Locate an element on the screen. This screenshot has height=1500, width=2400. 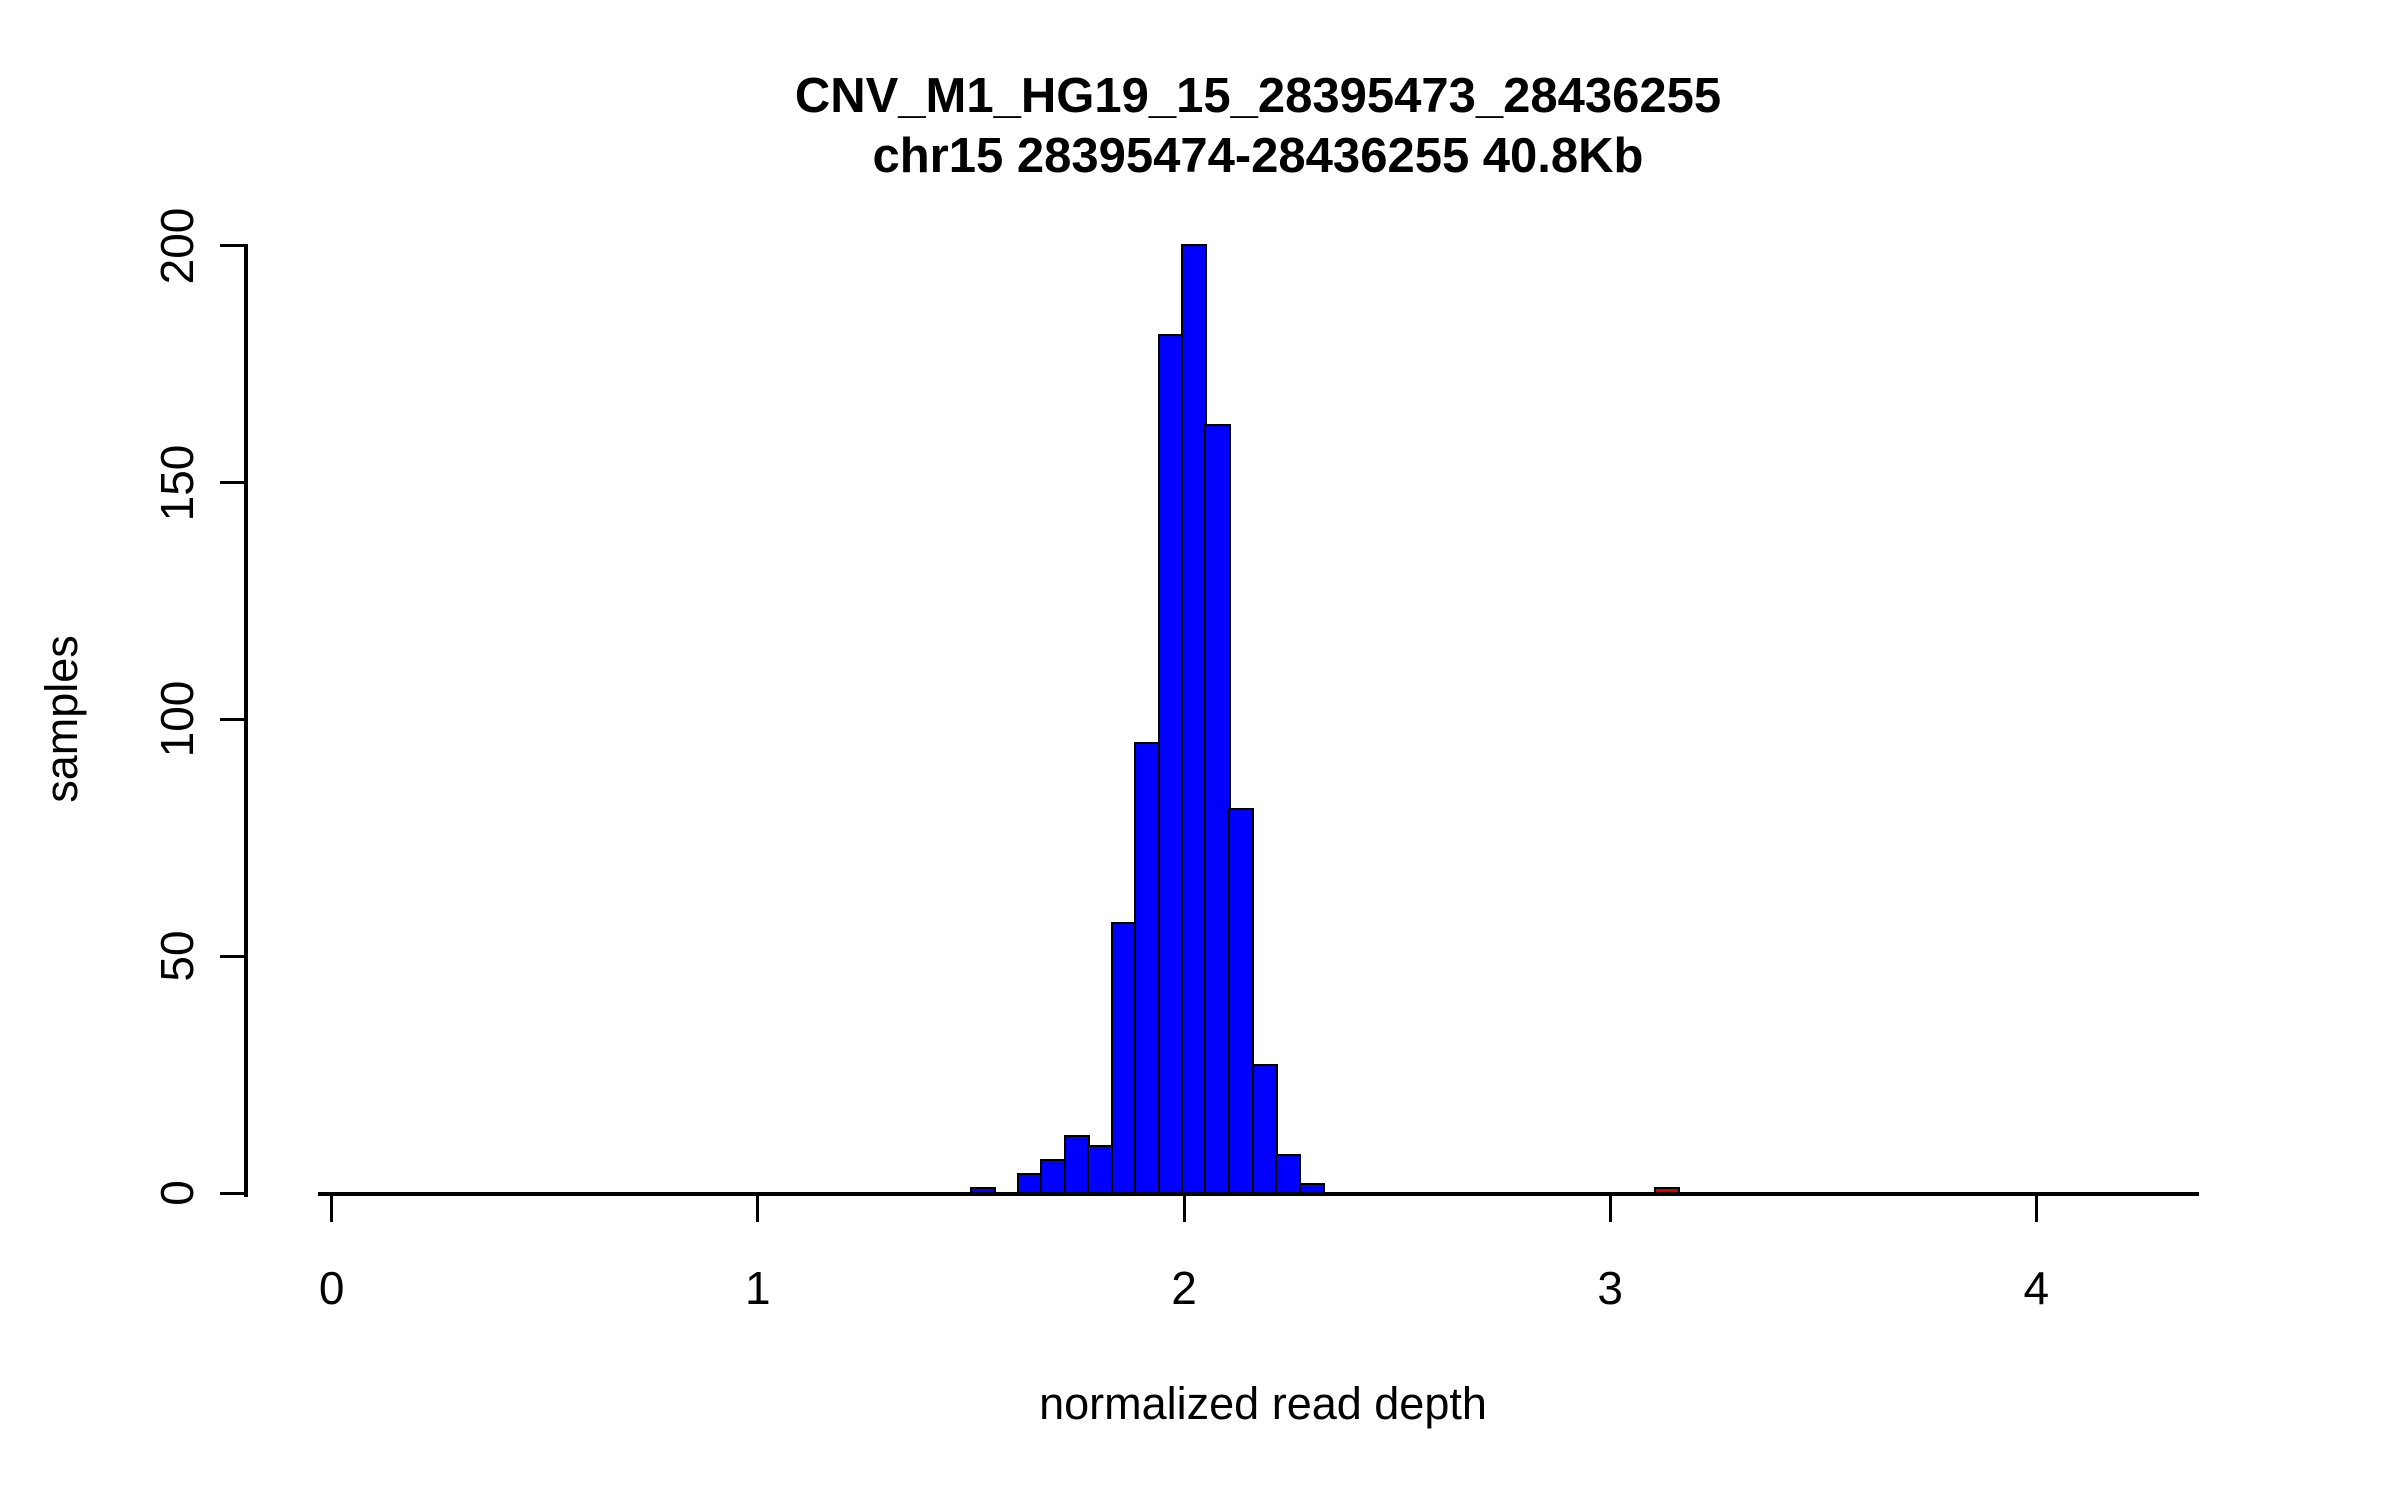
x-axis-line is located at coordinates (1259, 1194).